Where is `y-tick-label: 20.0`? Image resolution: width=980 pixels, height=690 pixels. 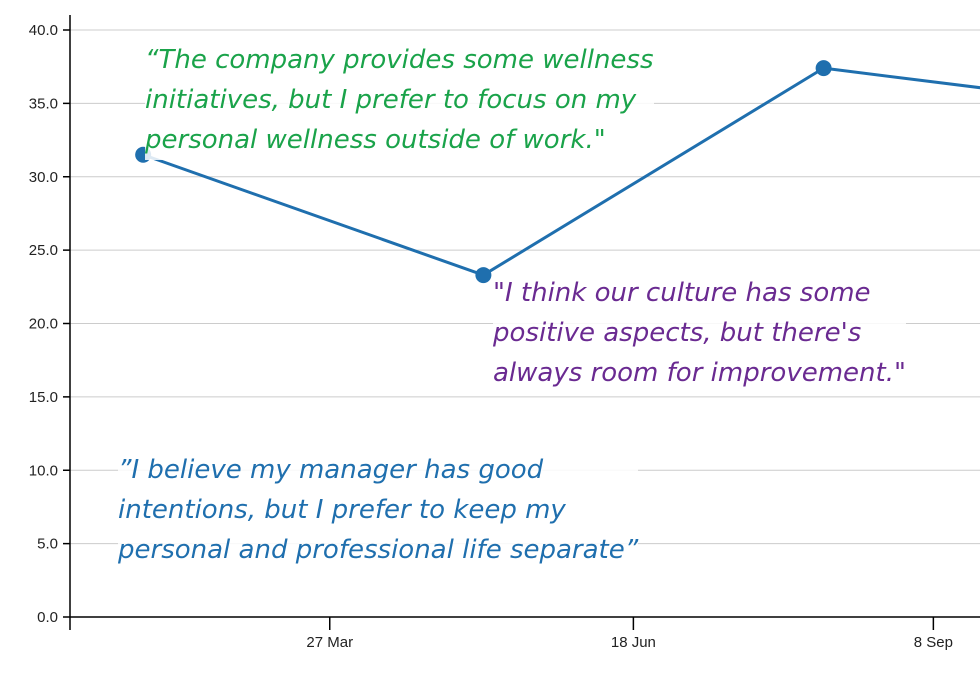 y-tick-label: 20.0 is located at coordinates (43, 324).